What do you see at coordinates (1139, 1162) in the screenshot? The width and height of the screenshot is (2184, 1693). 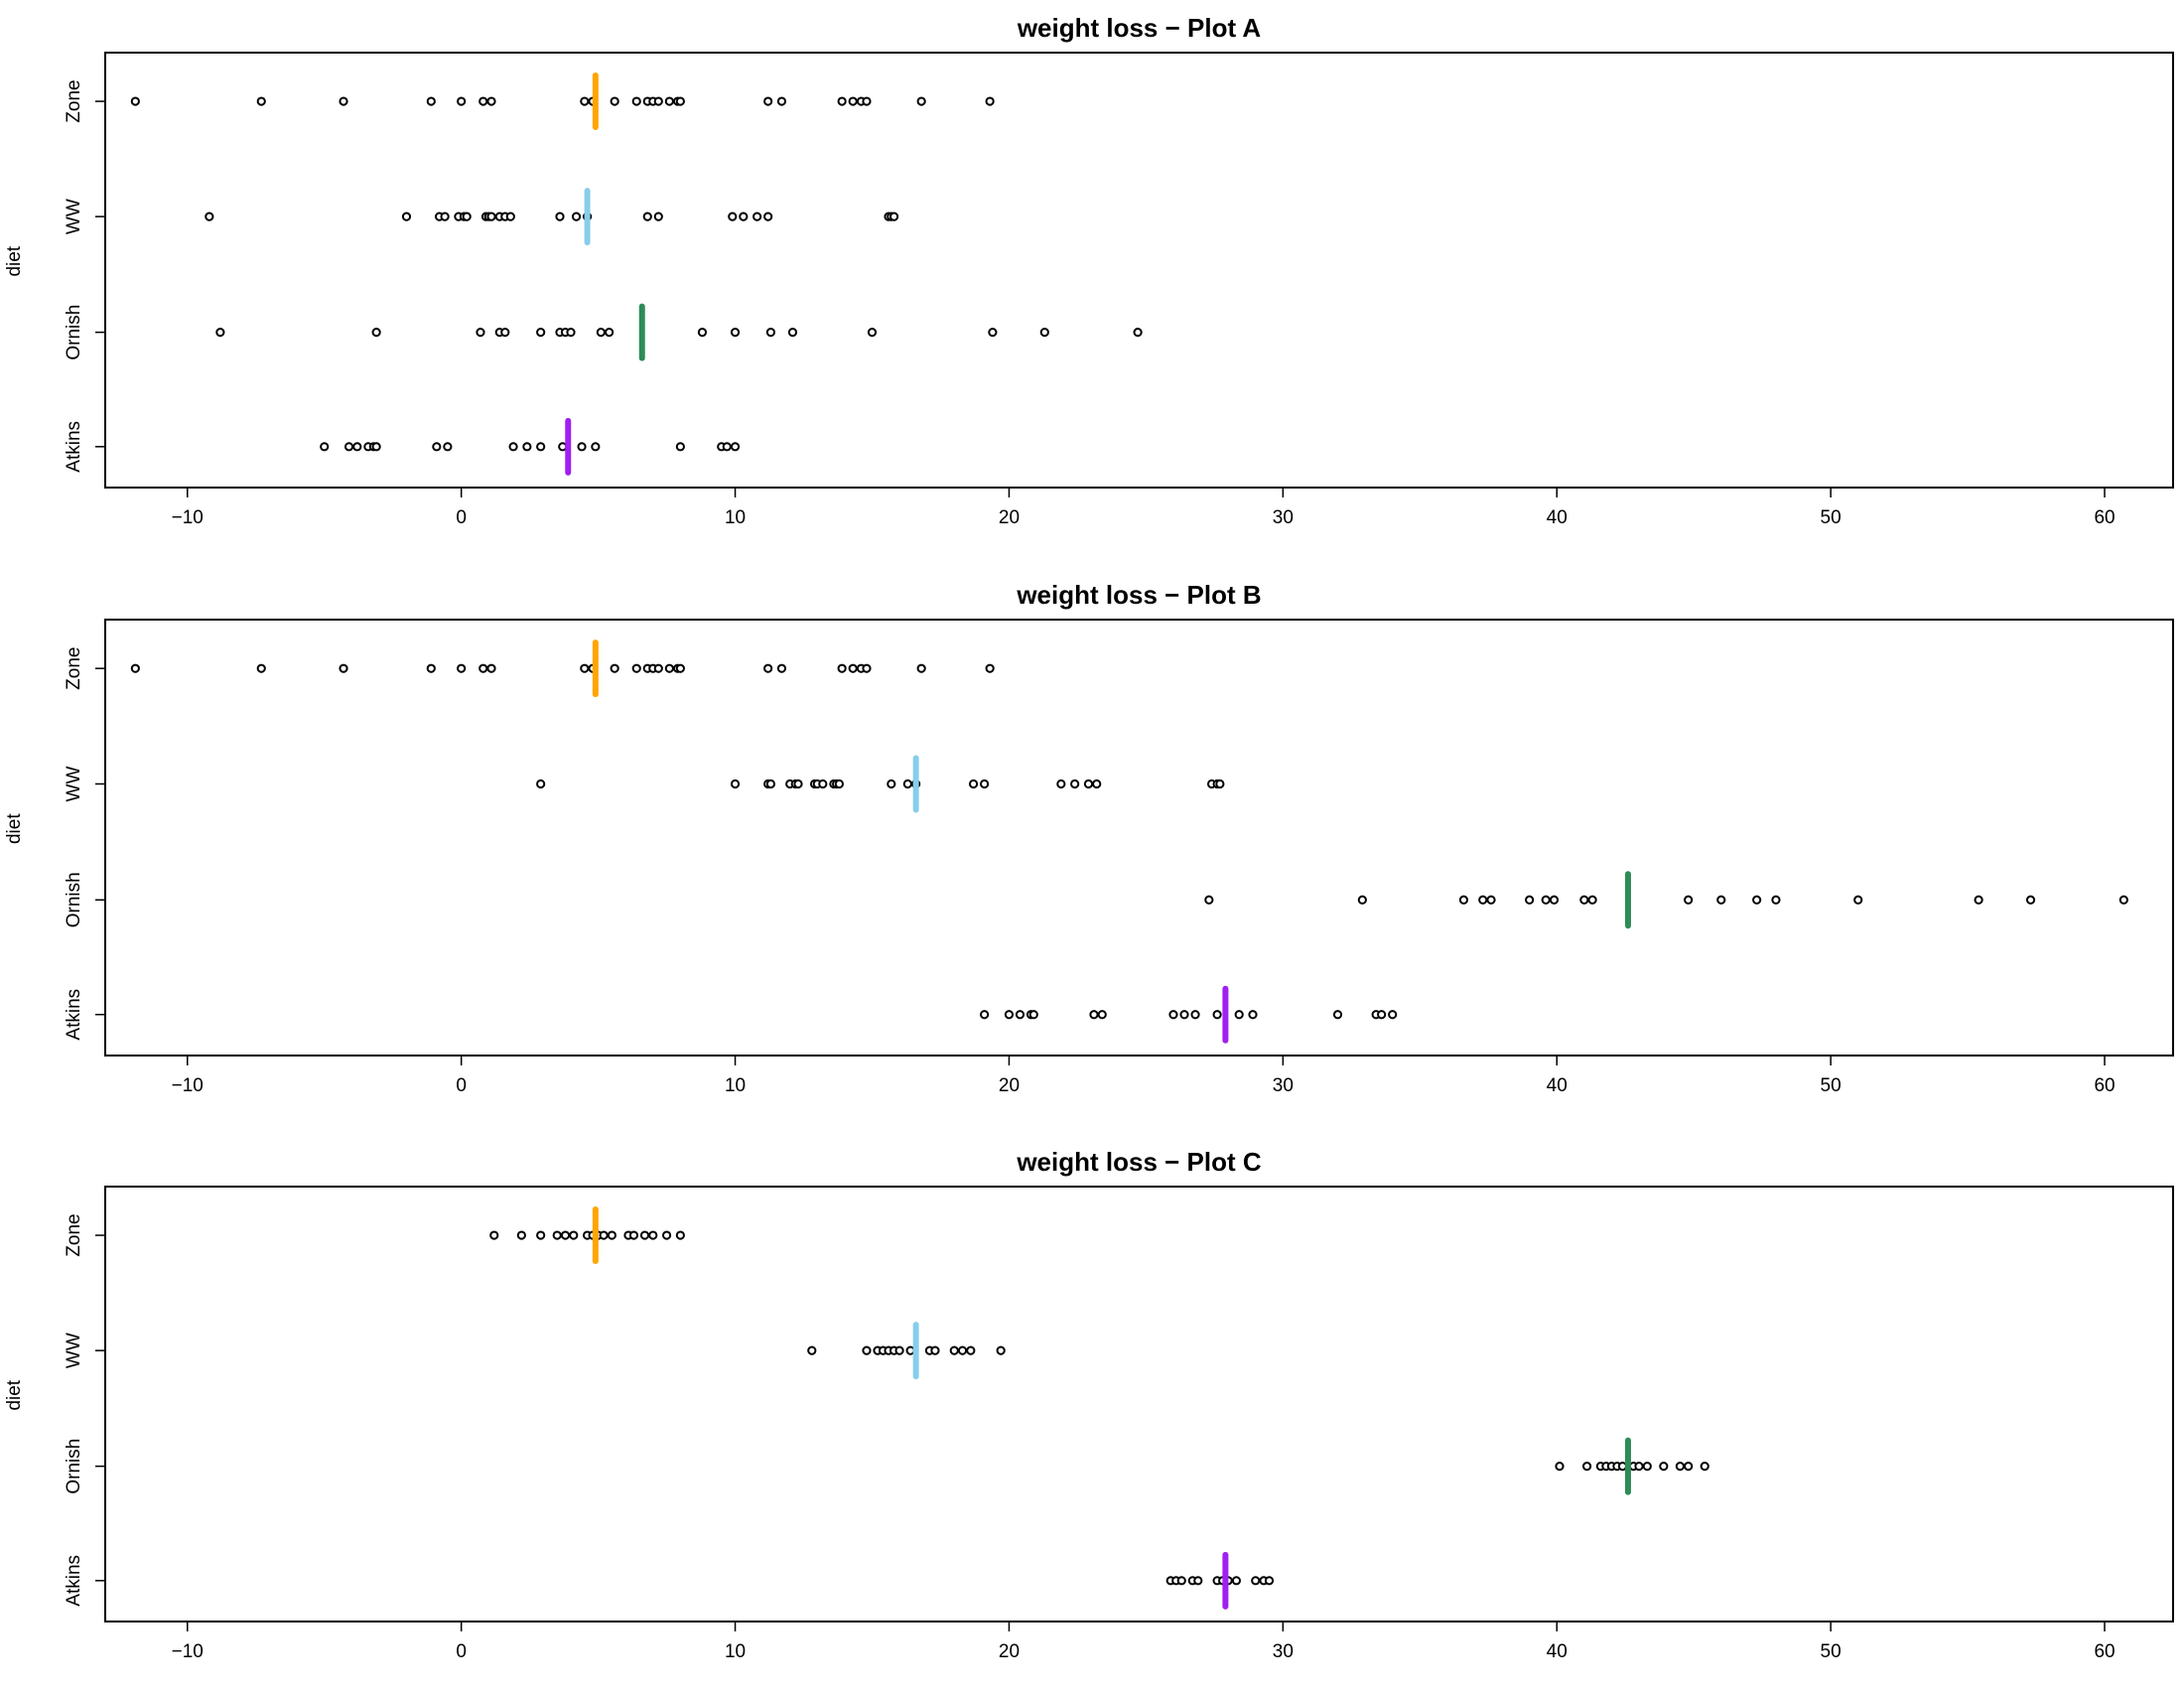 I see `plot-title: weight loss − Plot C` at bounding box center [1139, 1162].